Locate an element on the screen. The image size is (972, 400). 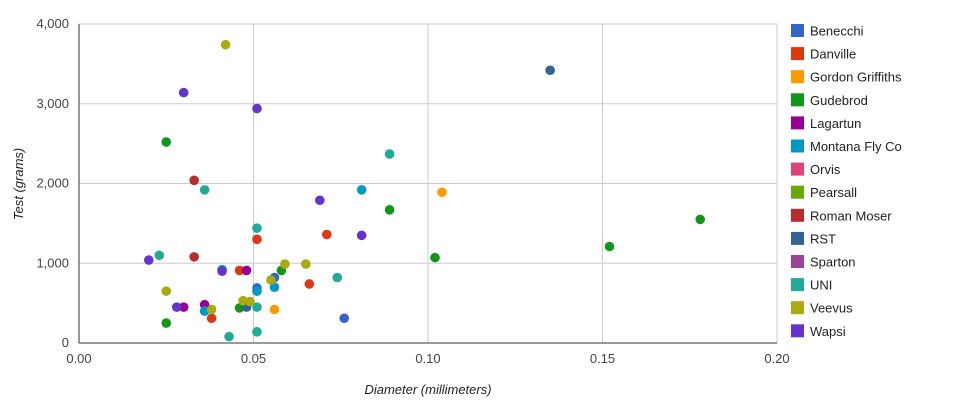
y-tick-label: 1,000 is located at coordinates (52, 262).